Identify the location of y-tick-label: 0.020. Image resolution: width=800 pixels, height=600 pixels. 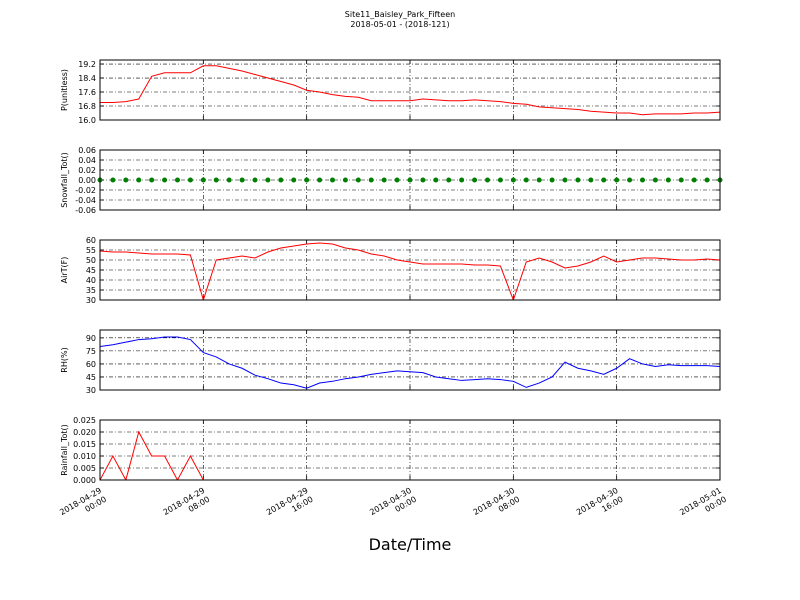
(84, 432).